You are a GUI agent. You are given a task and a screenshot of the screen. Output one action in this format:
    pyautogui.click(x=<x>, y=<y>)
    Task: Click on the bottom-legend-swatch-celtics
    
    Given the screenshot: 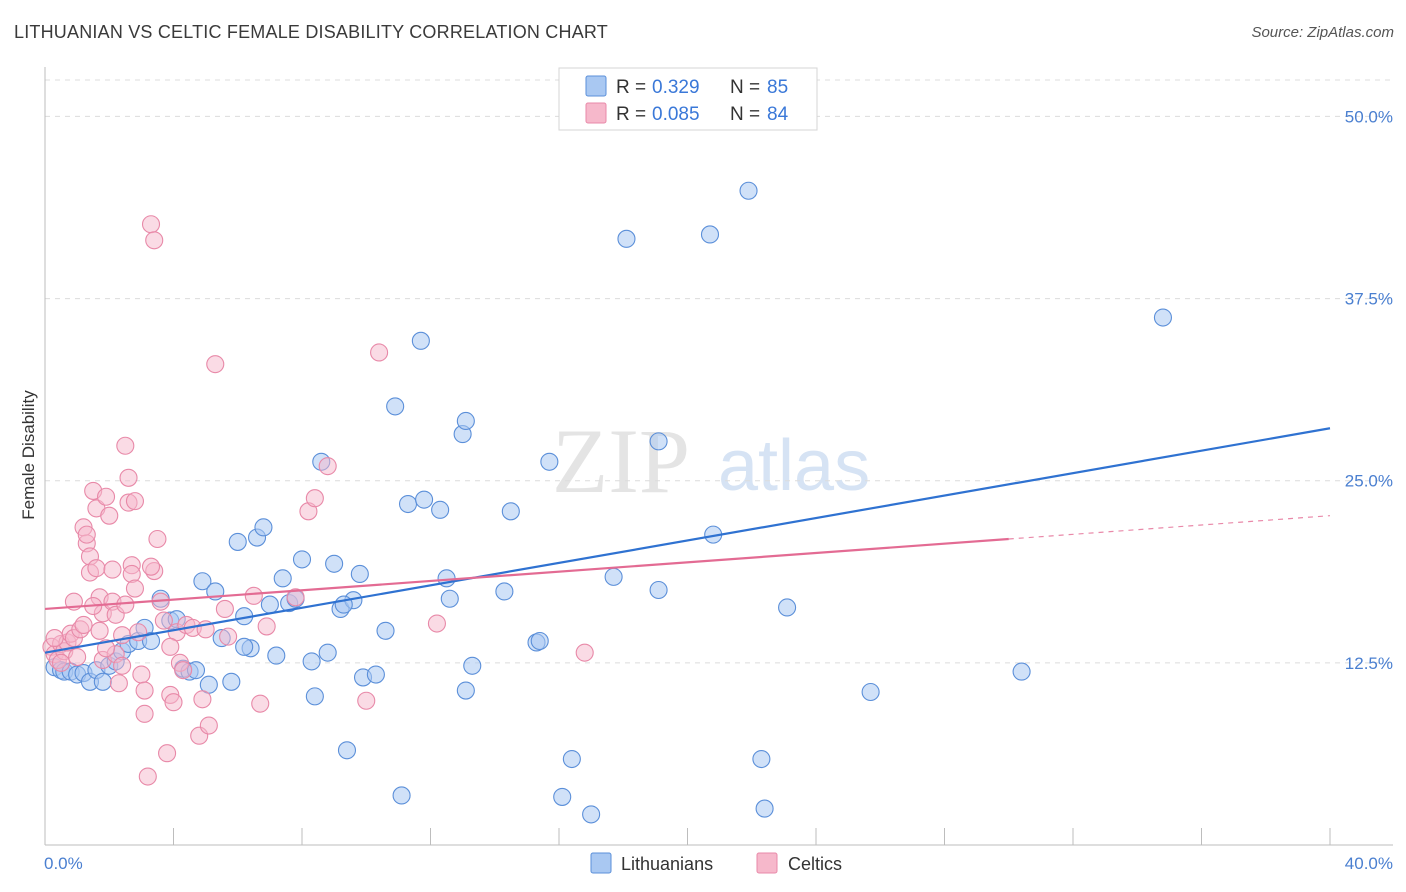 What is the action you would take?
    pyautogui.click(x=767, y=863)
    